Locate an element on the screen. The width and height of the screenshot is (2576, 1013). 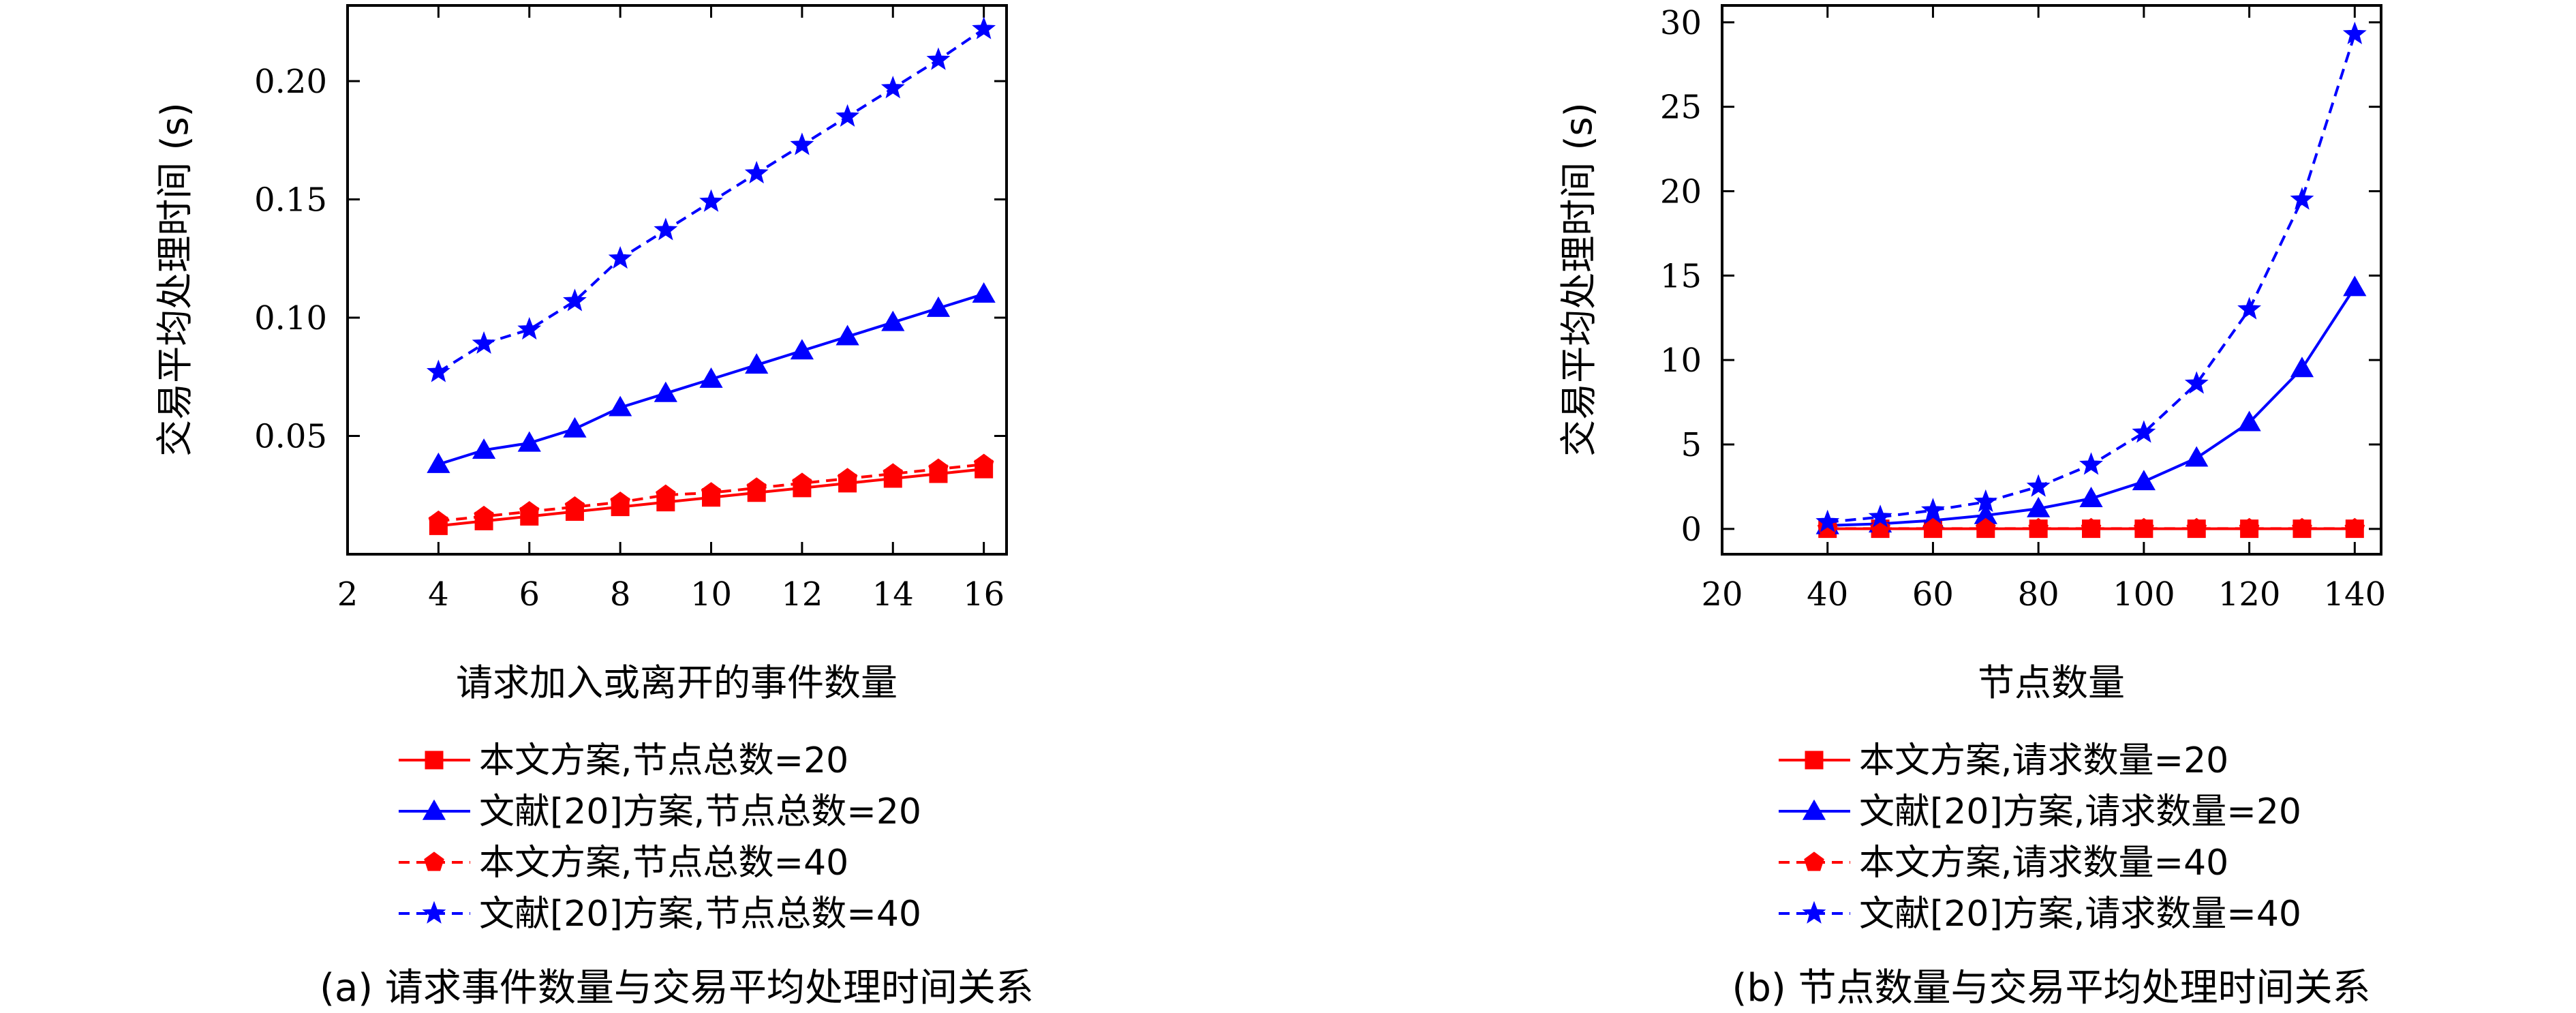
x-tick-label: 20 is located at coordinates (1722, 594).